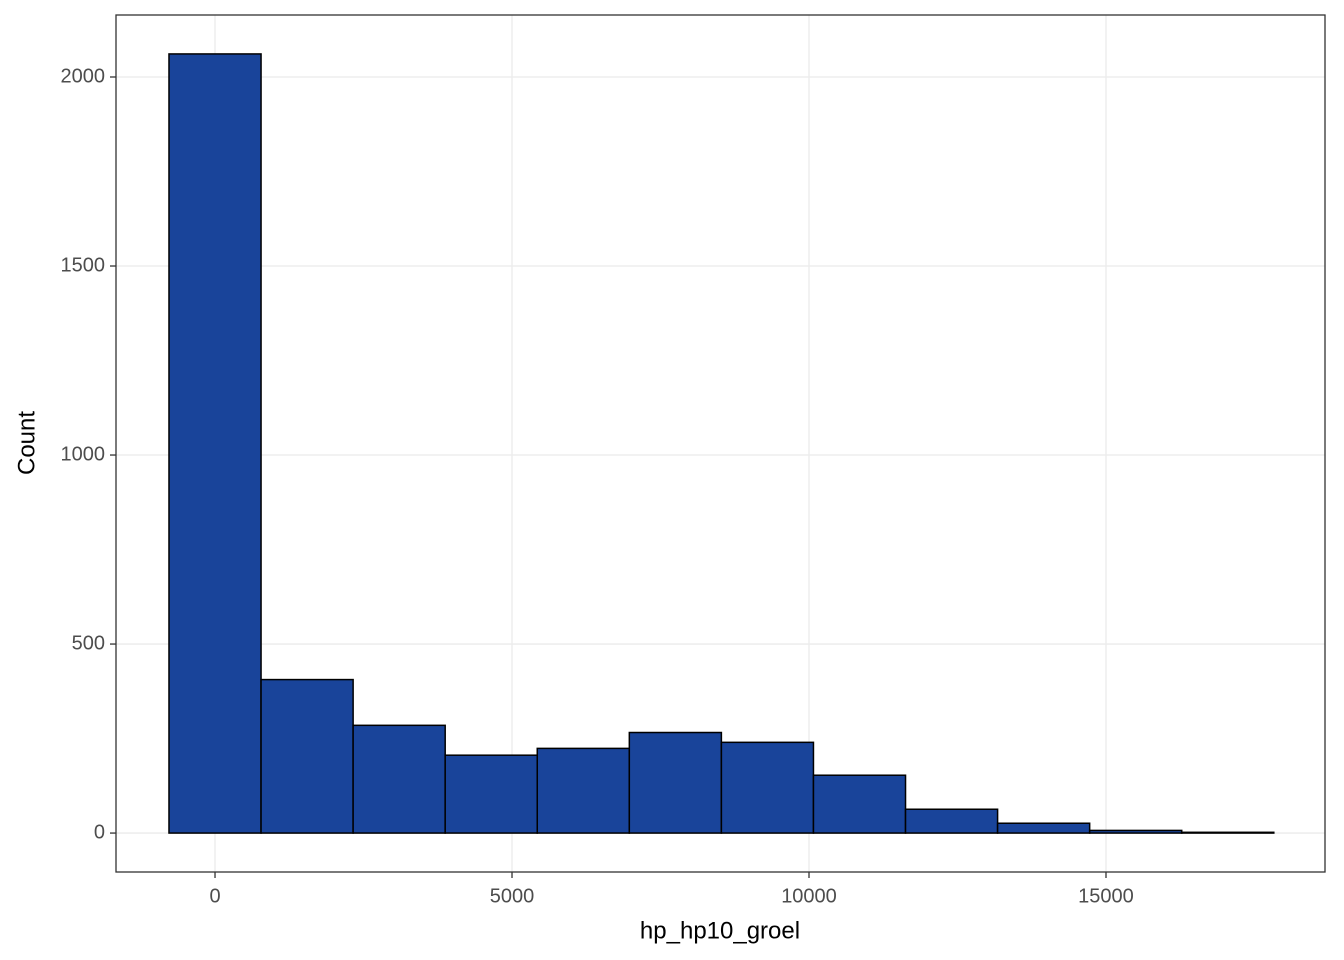  What do you see at coordinates (83, 76) in the screenshot?
I see `y-tick-label: 2000` at bounding box center [83, 76].